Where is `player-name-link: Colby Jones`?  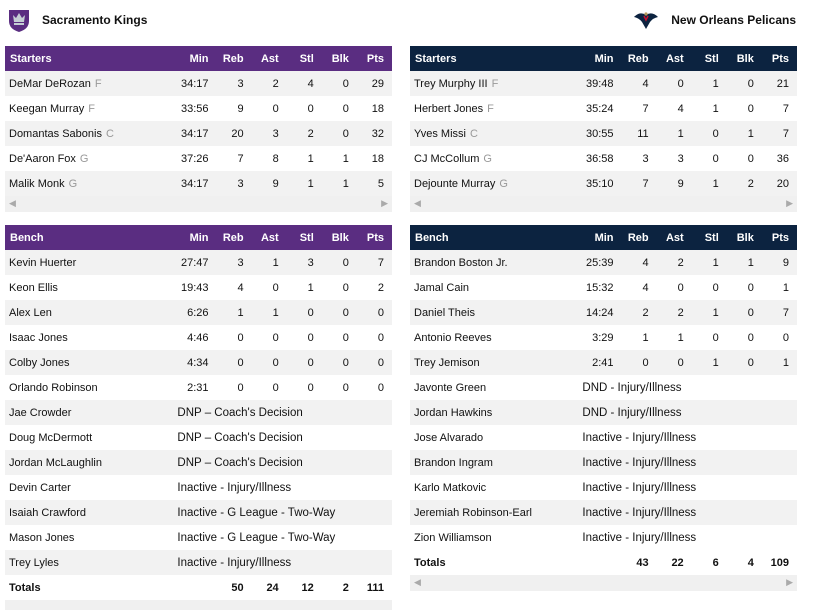
player-name-link: Colby Jones is located at coordinates (39, 362).